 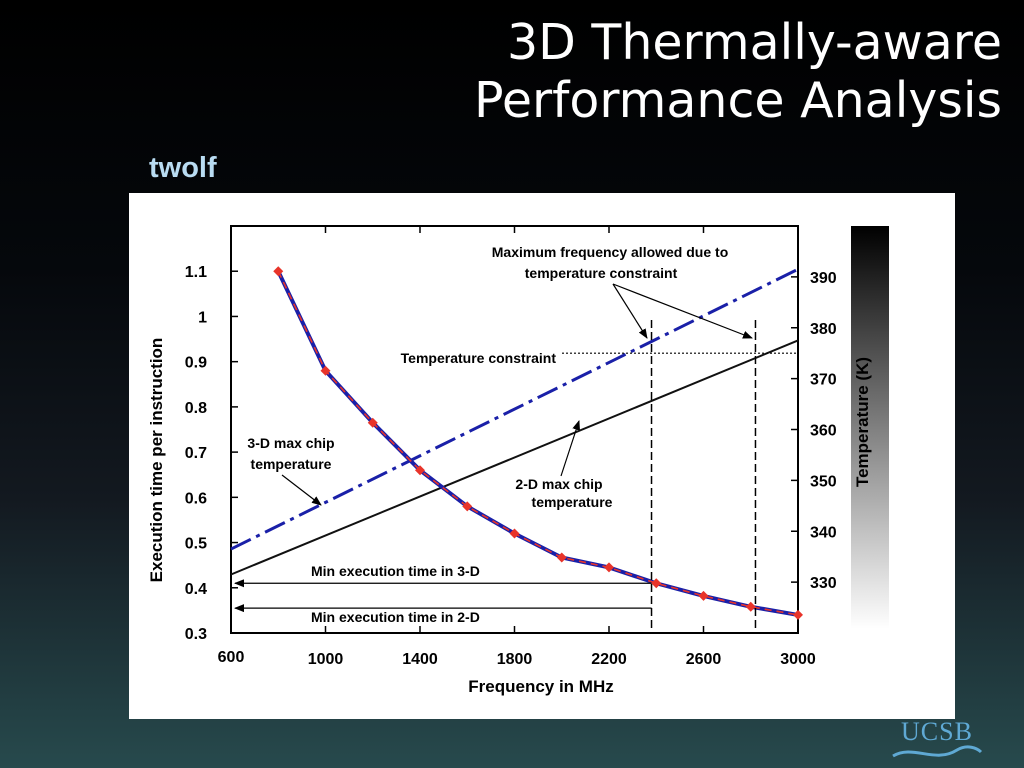 What do you see at coordinates (823, 278) in the screenshot?
I see `y2-tick-label: 390` at bounding box center [823, 278].